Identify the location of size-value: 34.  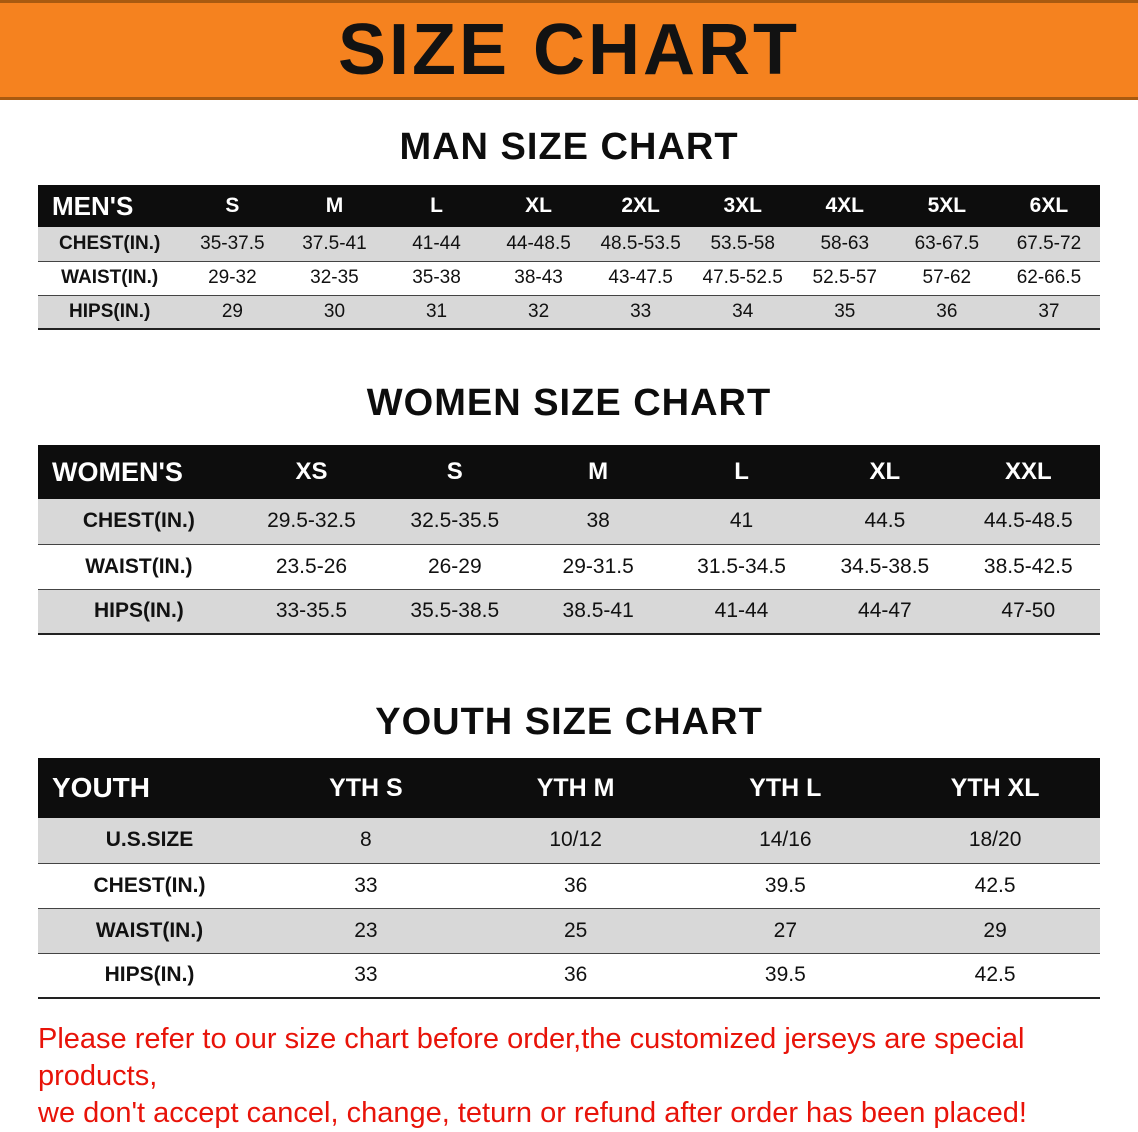
(743, 311).